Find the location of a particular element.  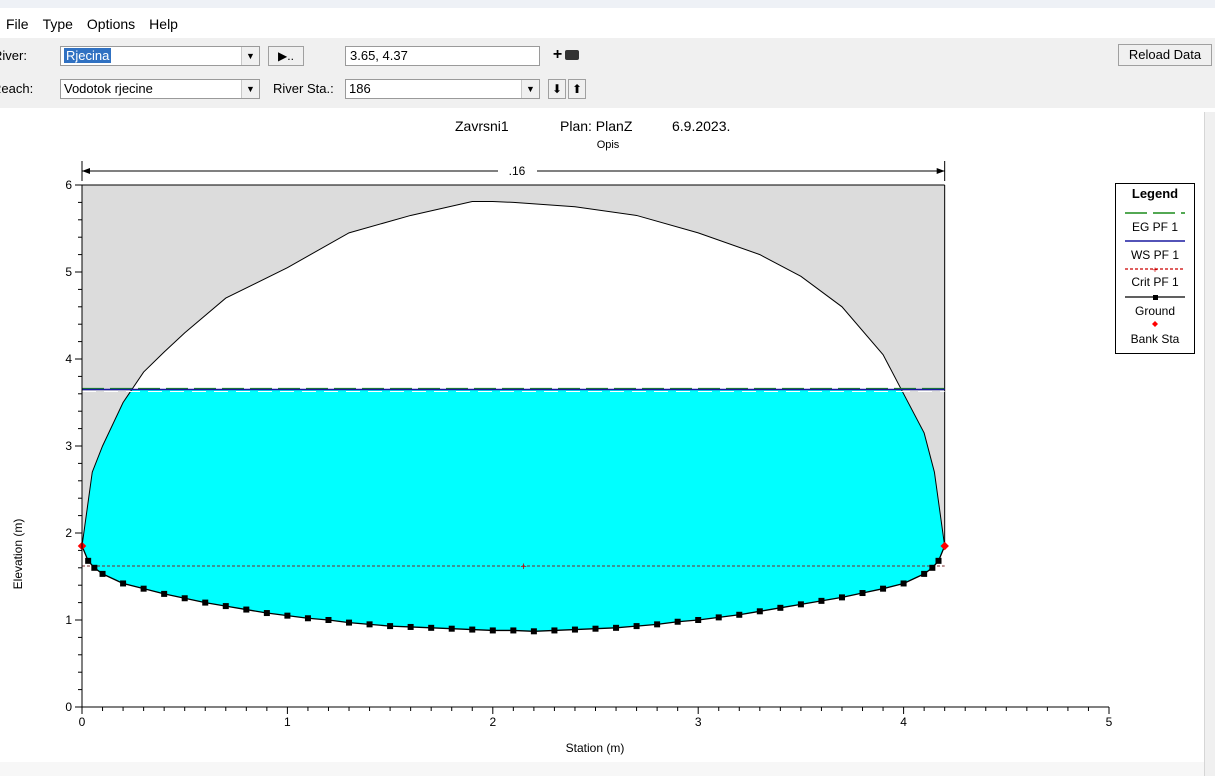

legend-item-crit: Crit PF 1 is located at coordinates (1155, 282).